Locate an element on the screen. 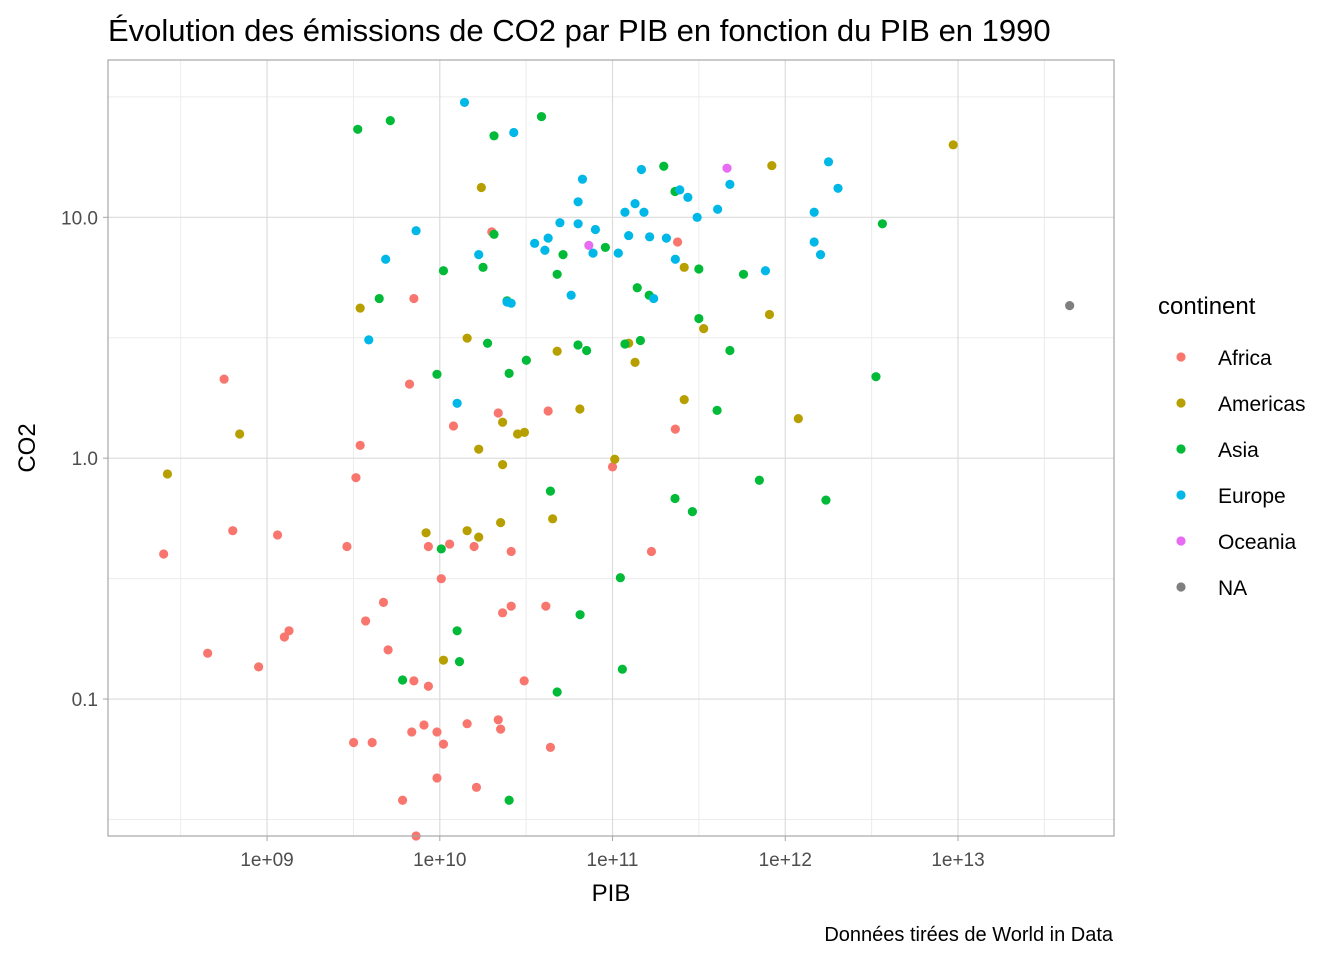 This screenshot has width=1344, height=960. legend-label-americas: Americas is located at coordinates (1262, 404).